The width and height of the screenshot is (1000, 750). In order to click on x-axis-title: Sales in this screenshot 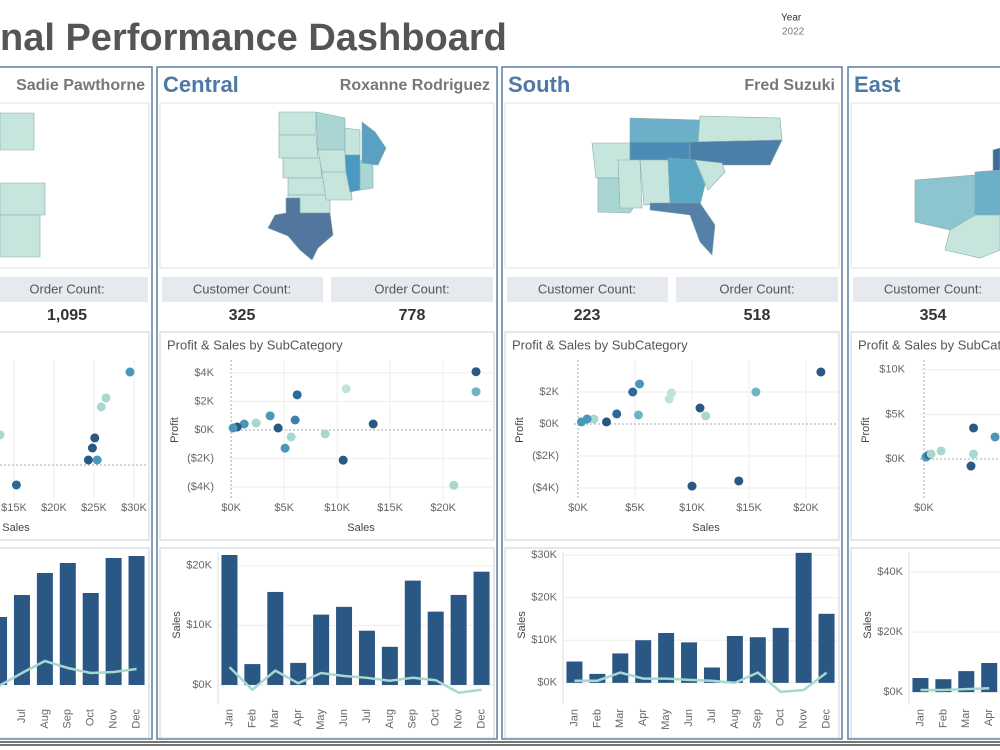, I will do `click(706, 528)`.